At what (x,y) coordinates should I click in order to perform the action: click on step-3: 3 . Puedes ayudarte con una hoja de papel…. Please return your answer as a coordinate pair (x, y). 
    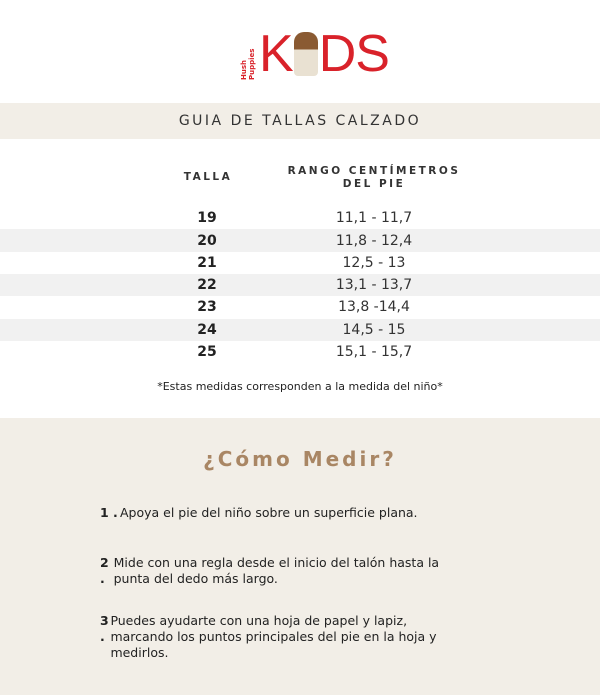
    Looking at the image, I should click on (285, 637).